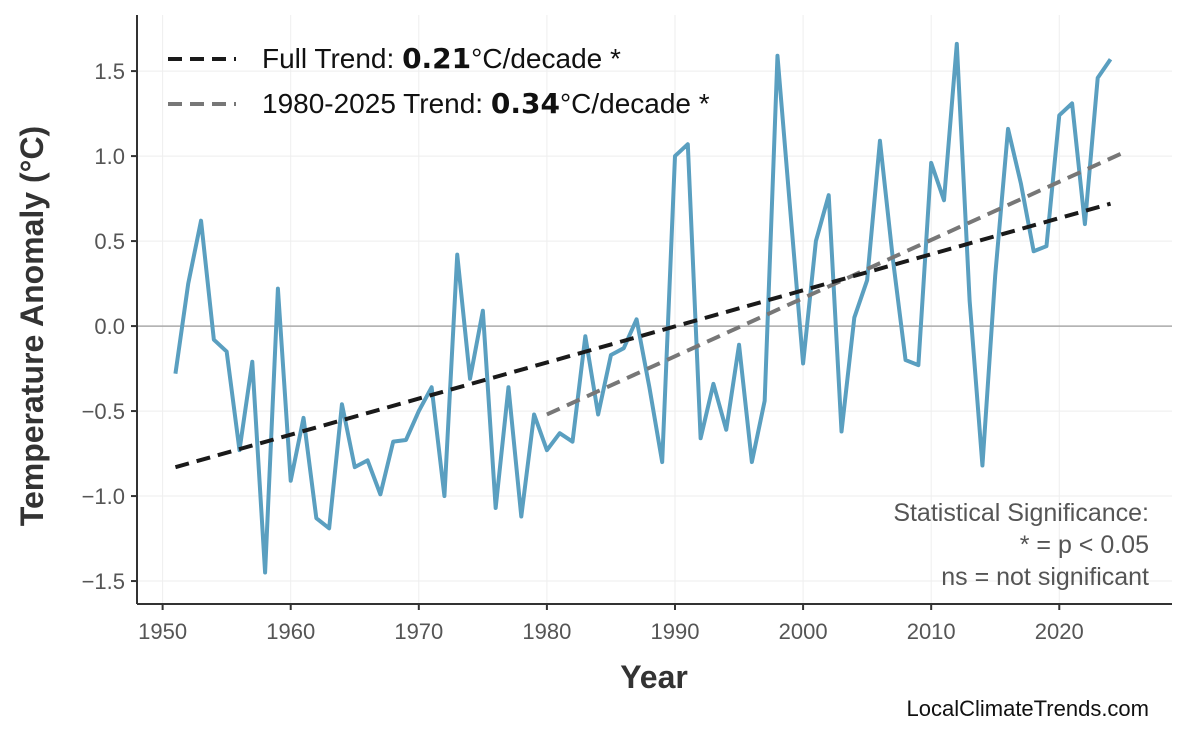 This screenshot has height=742, width=1186. What do you see at coordinates (1045, 577) in the screenshot?
I see `annotation-significance-ns: ns = not significant` at bounding box center [1045, 577].